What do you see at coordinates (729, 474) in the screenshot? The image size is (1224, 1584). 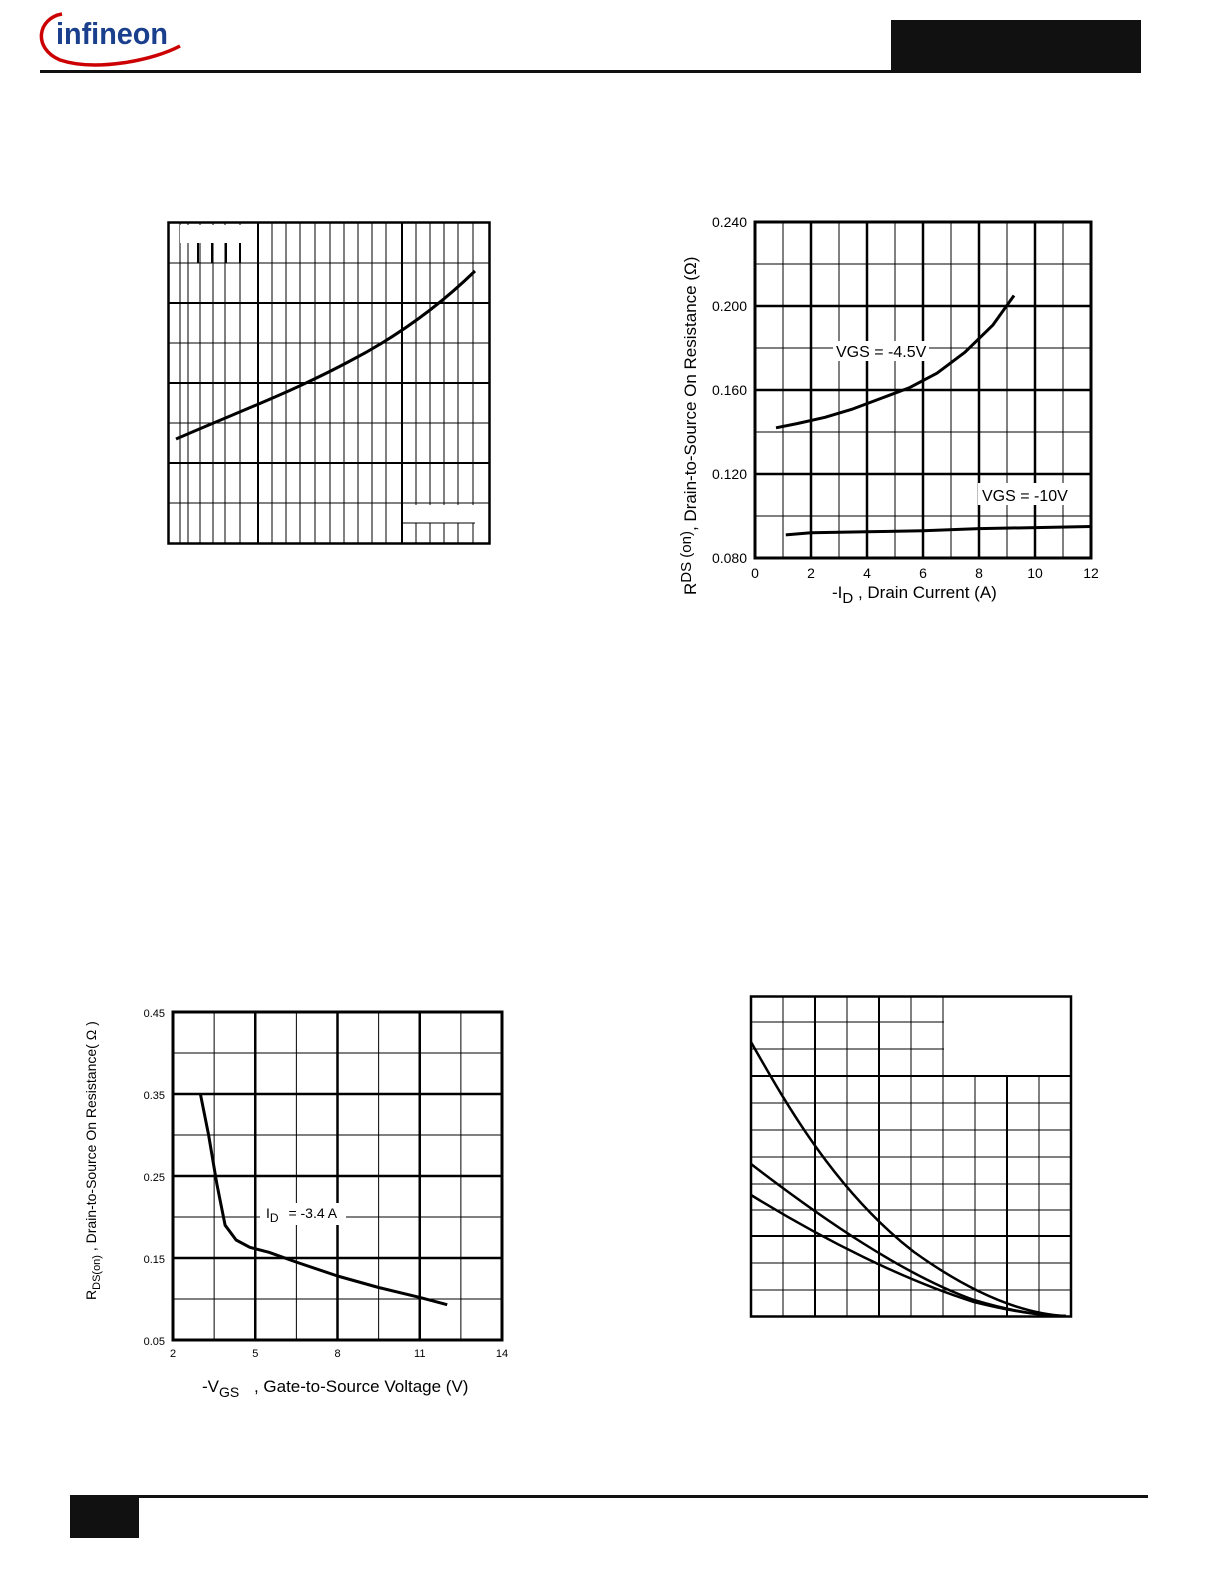 I see `y-tick-label: 0.120` at bounding box center [729, 474].